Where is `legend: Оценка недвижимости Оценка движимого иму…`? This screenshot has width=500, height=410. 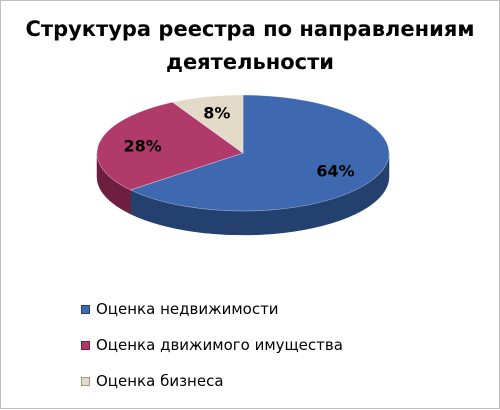 legend: Оценка недвижимости Оценка движимого иму… is located at coordinates (212, 345).